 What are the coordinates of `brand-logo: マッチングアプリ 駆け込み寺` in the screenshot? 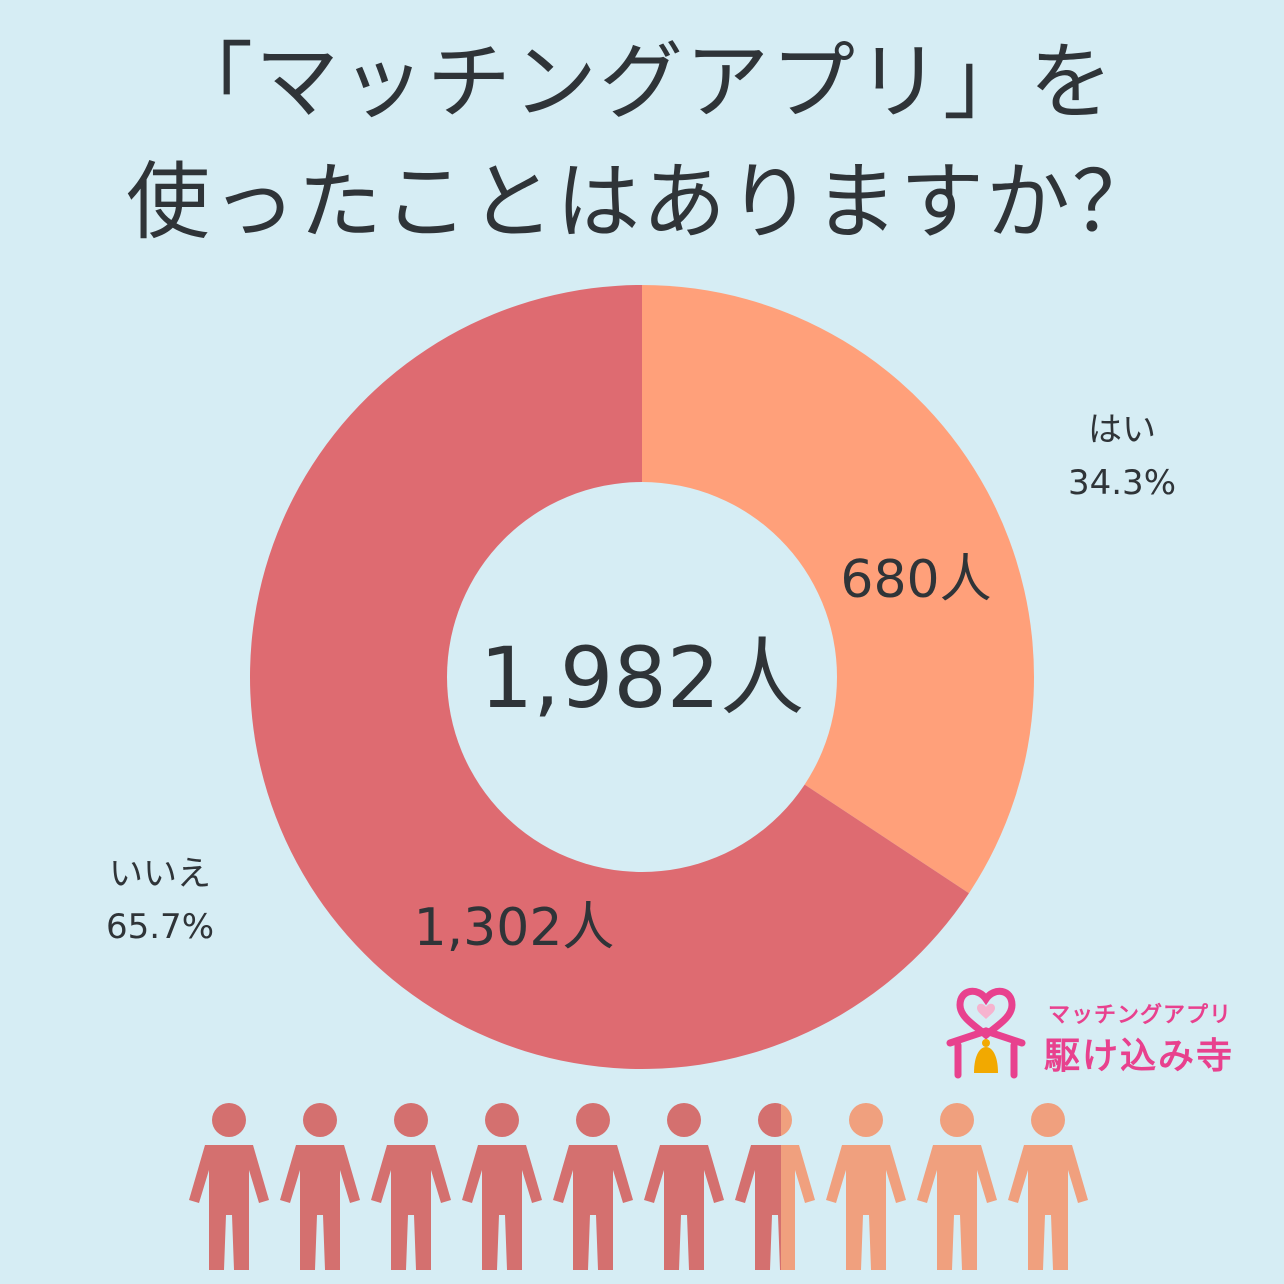 It's located at (1105, 1032).